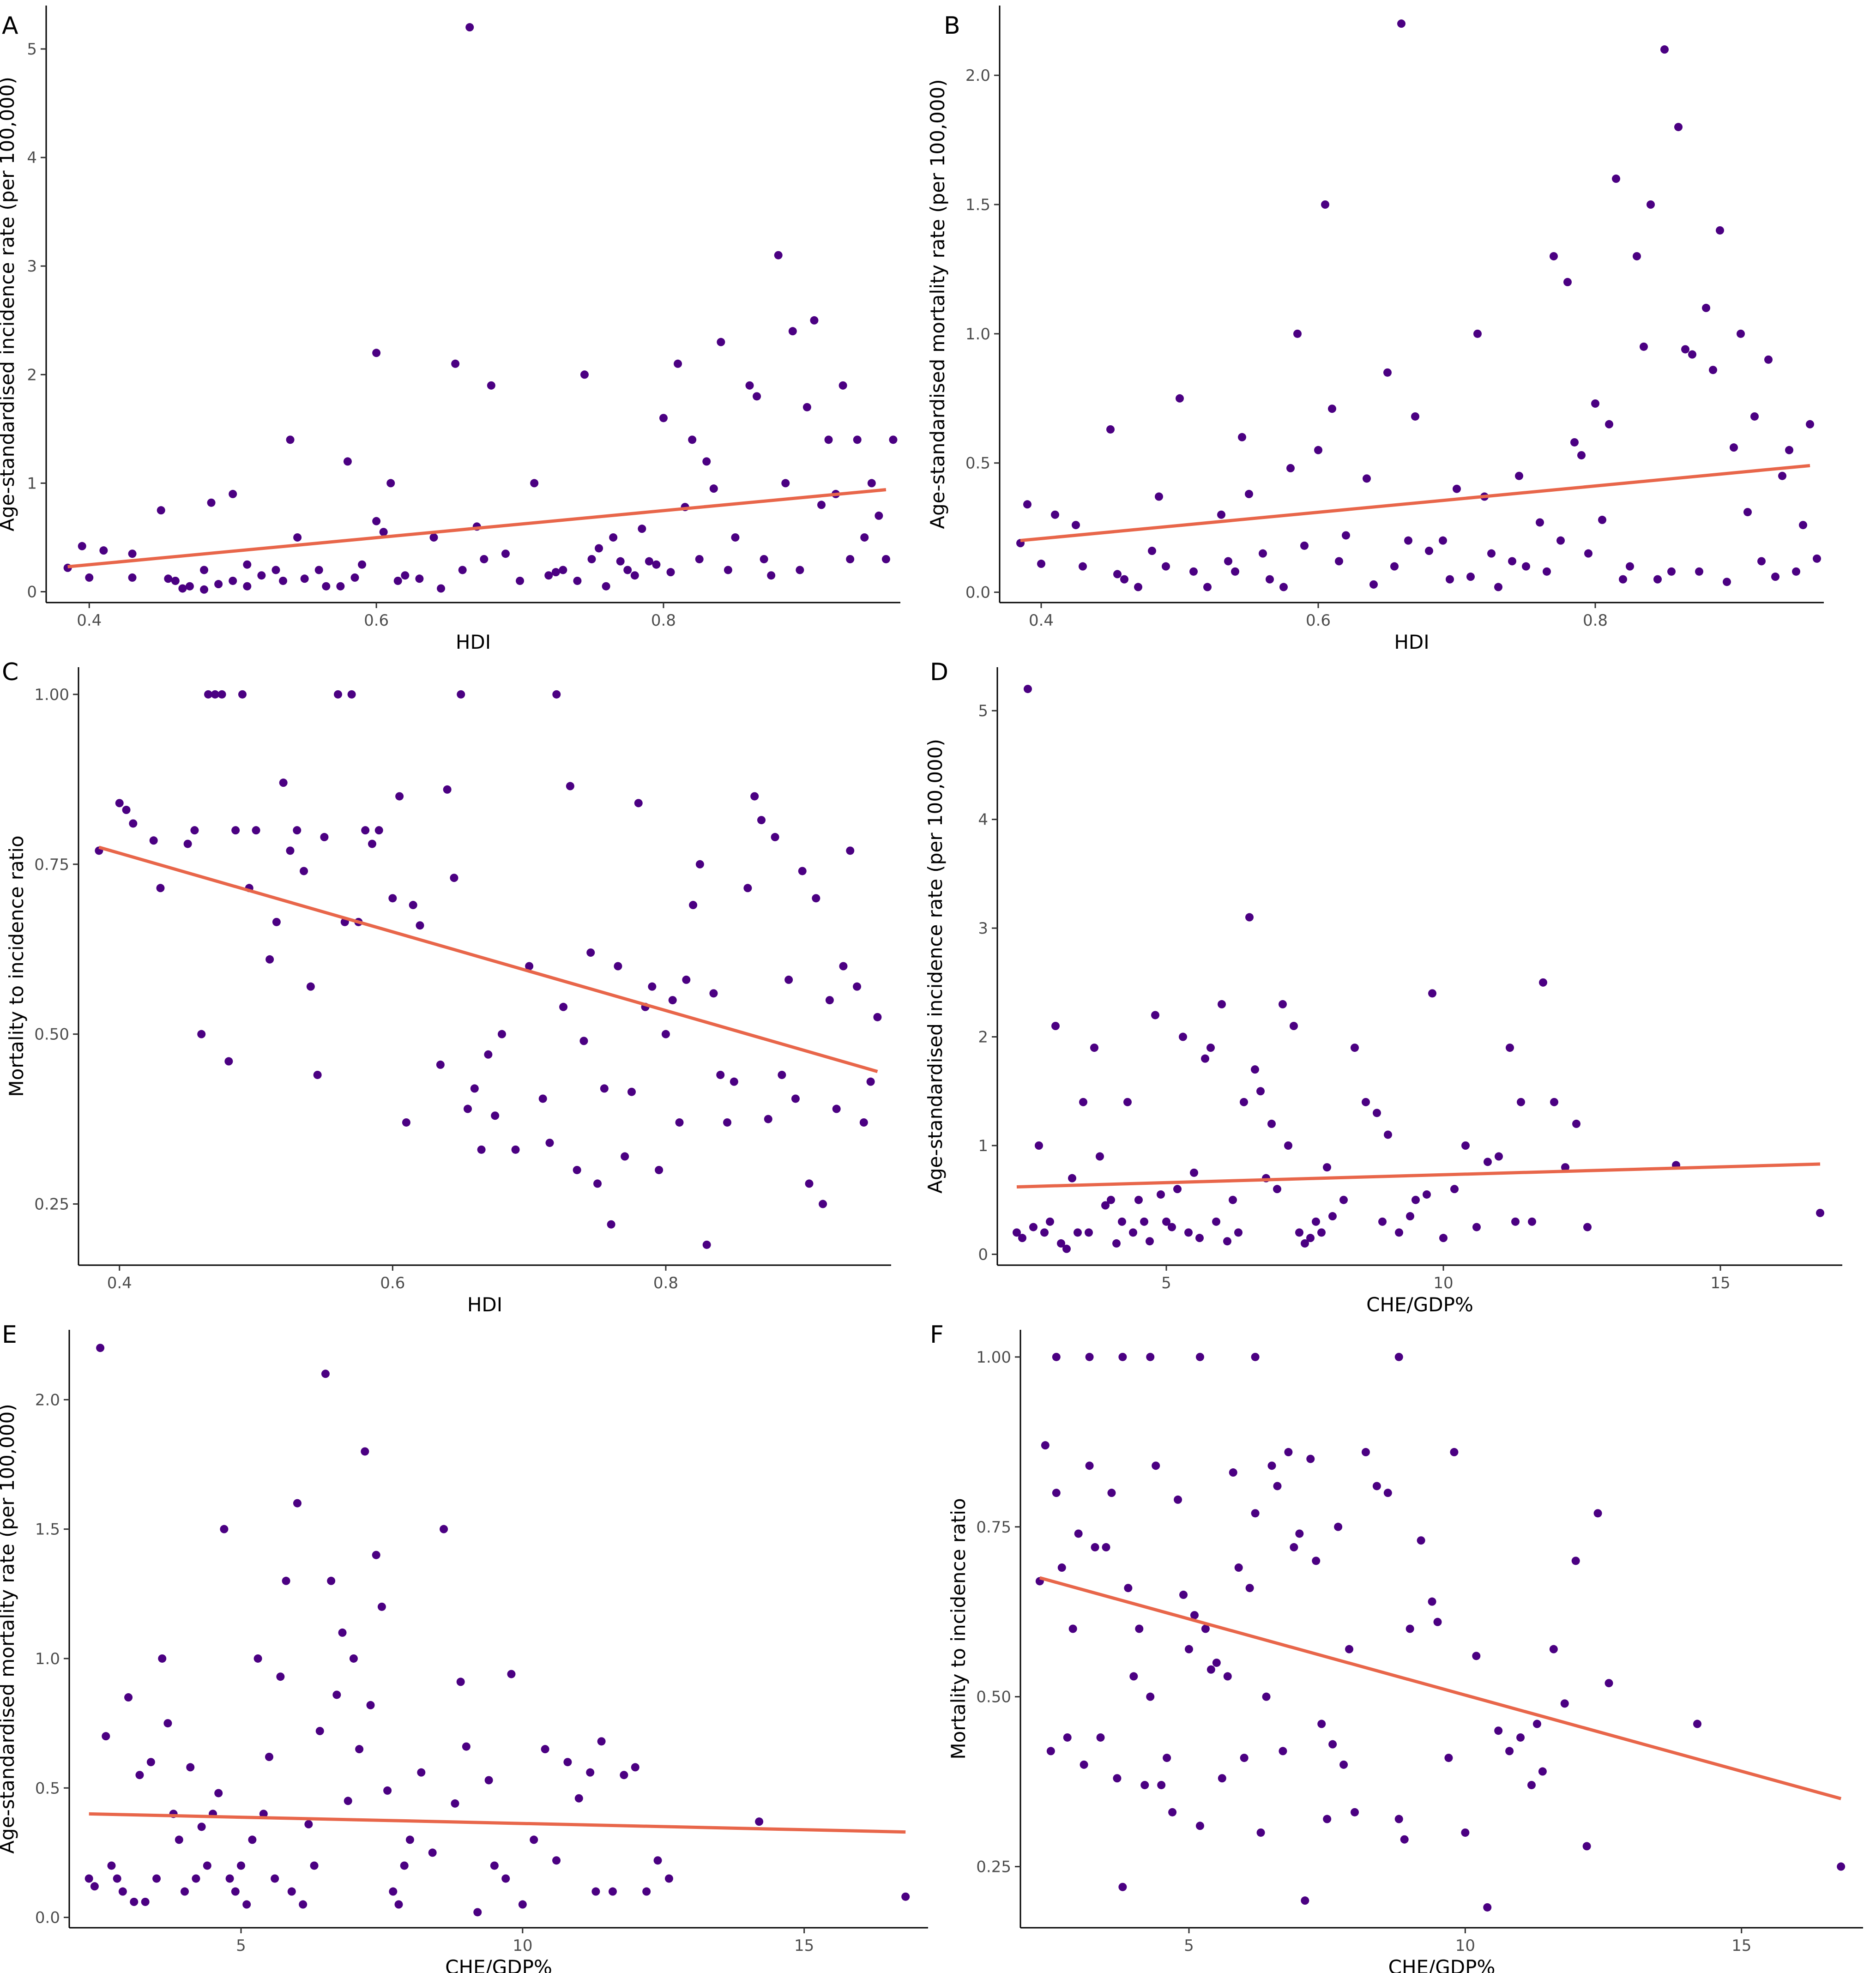  Describe the element at coordinates (663, 620) in the screenshot. I see `x-tick-label: 0.8` at that location.